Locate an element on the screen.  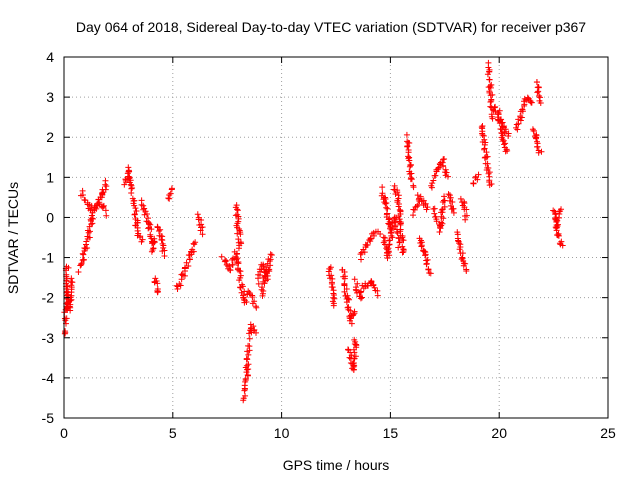
y-tick-label: -3 is located at coordinates (48, 338).